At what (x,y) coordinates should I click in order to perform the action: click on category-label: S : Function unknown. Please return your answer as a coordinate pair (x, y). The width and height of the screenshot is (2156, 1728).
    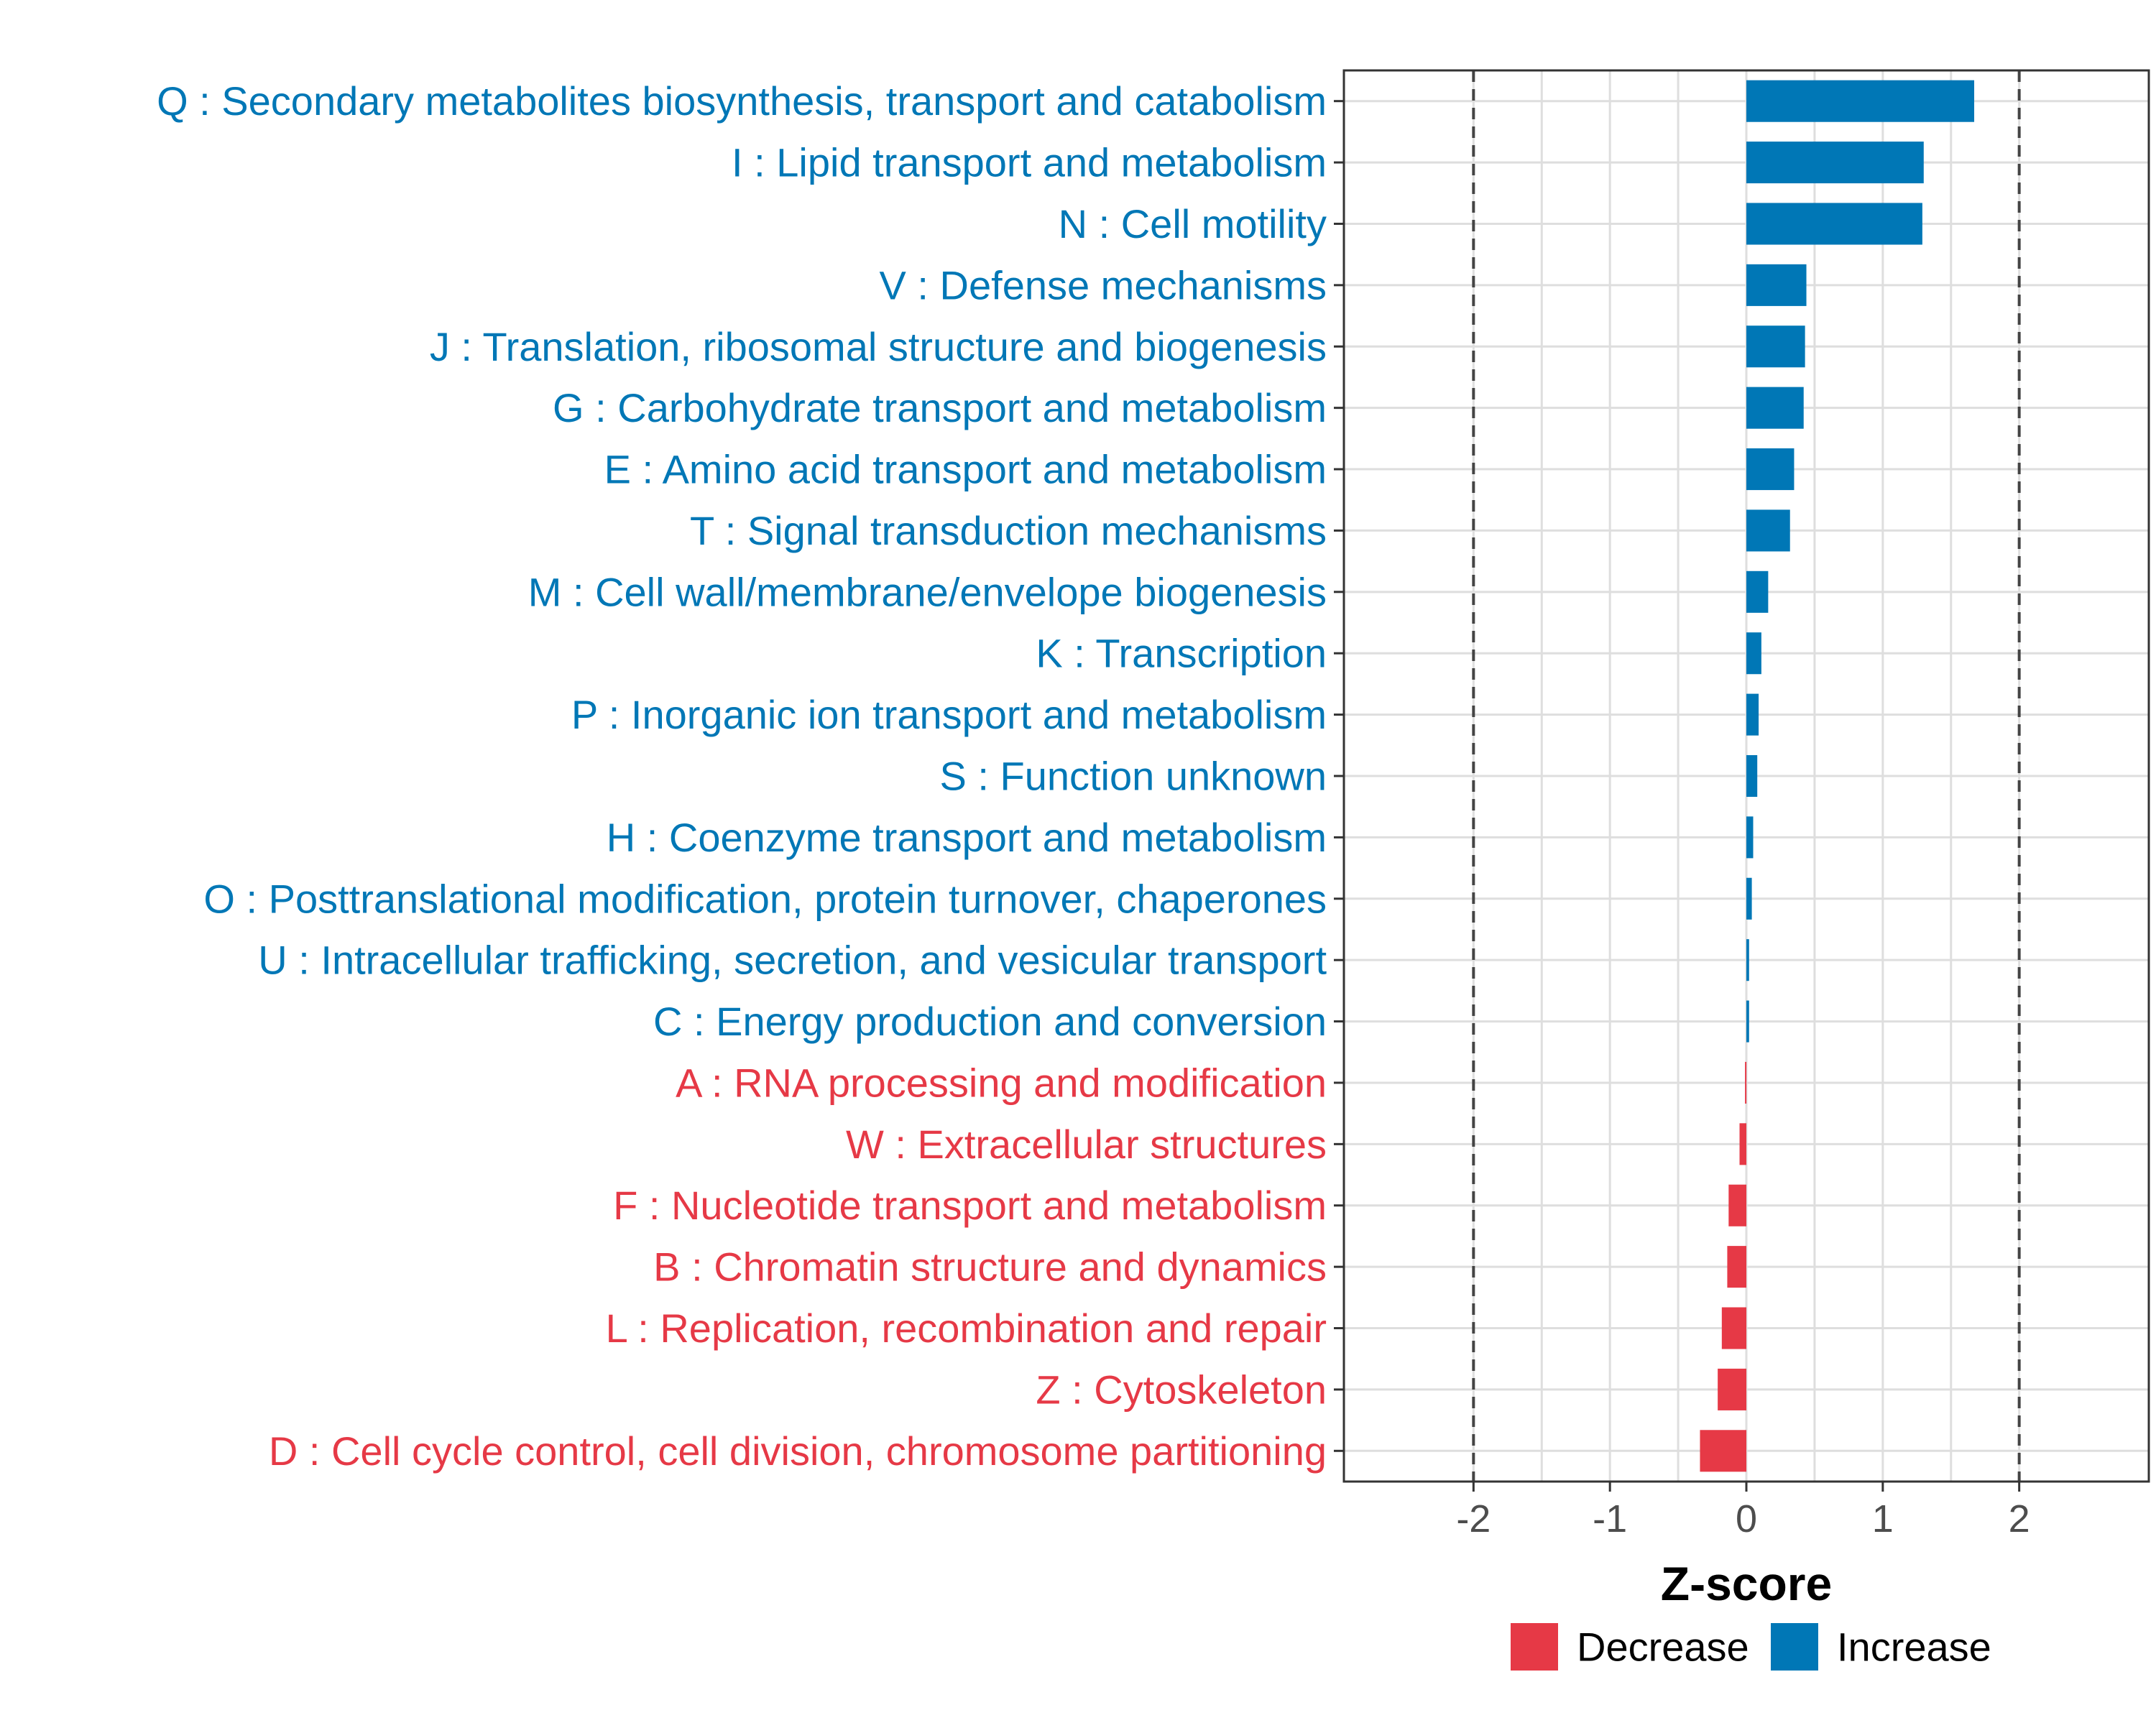
    Looking at the image, I should click on (1133, 777).